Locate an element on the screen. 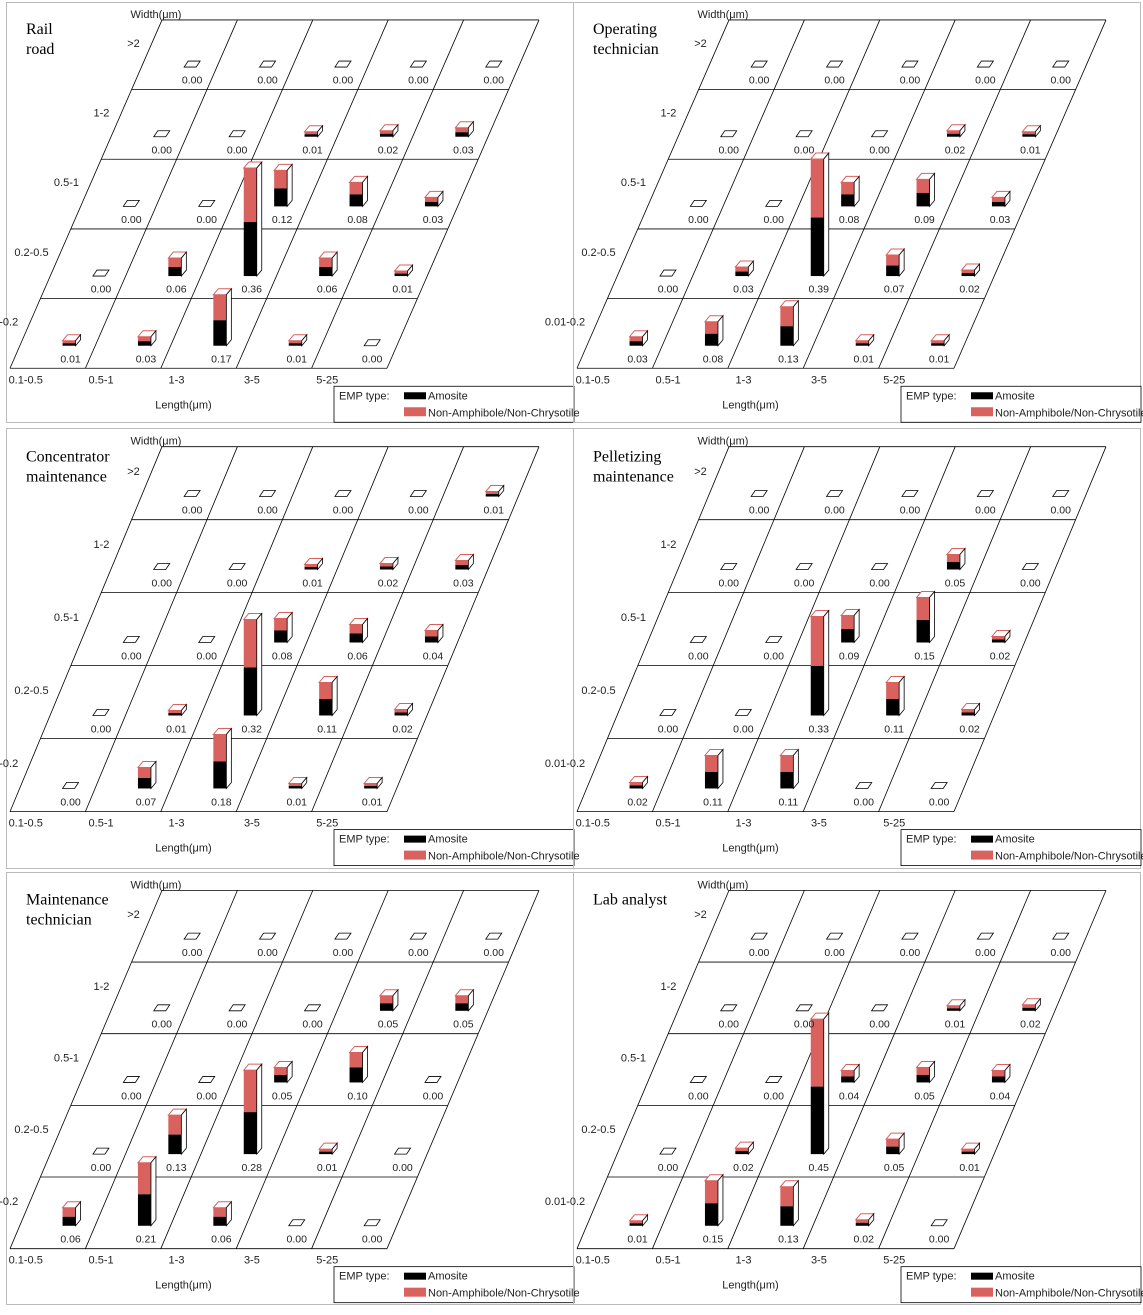 This screenshot has width=1143, height=1315. cell-value: 0.17 is located at coordinates (221, 359).